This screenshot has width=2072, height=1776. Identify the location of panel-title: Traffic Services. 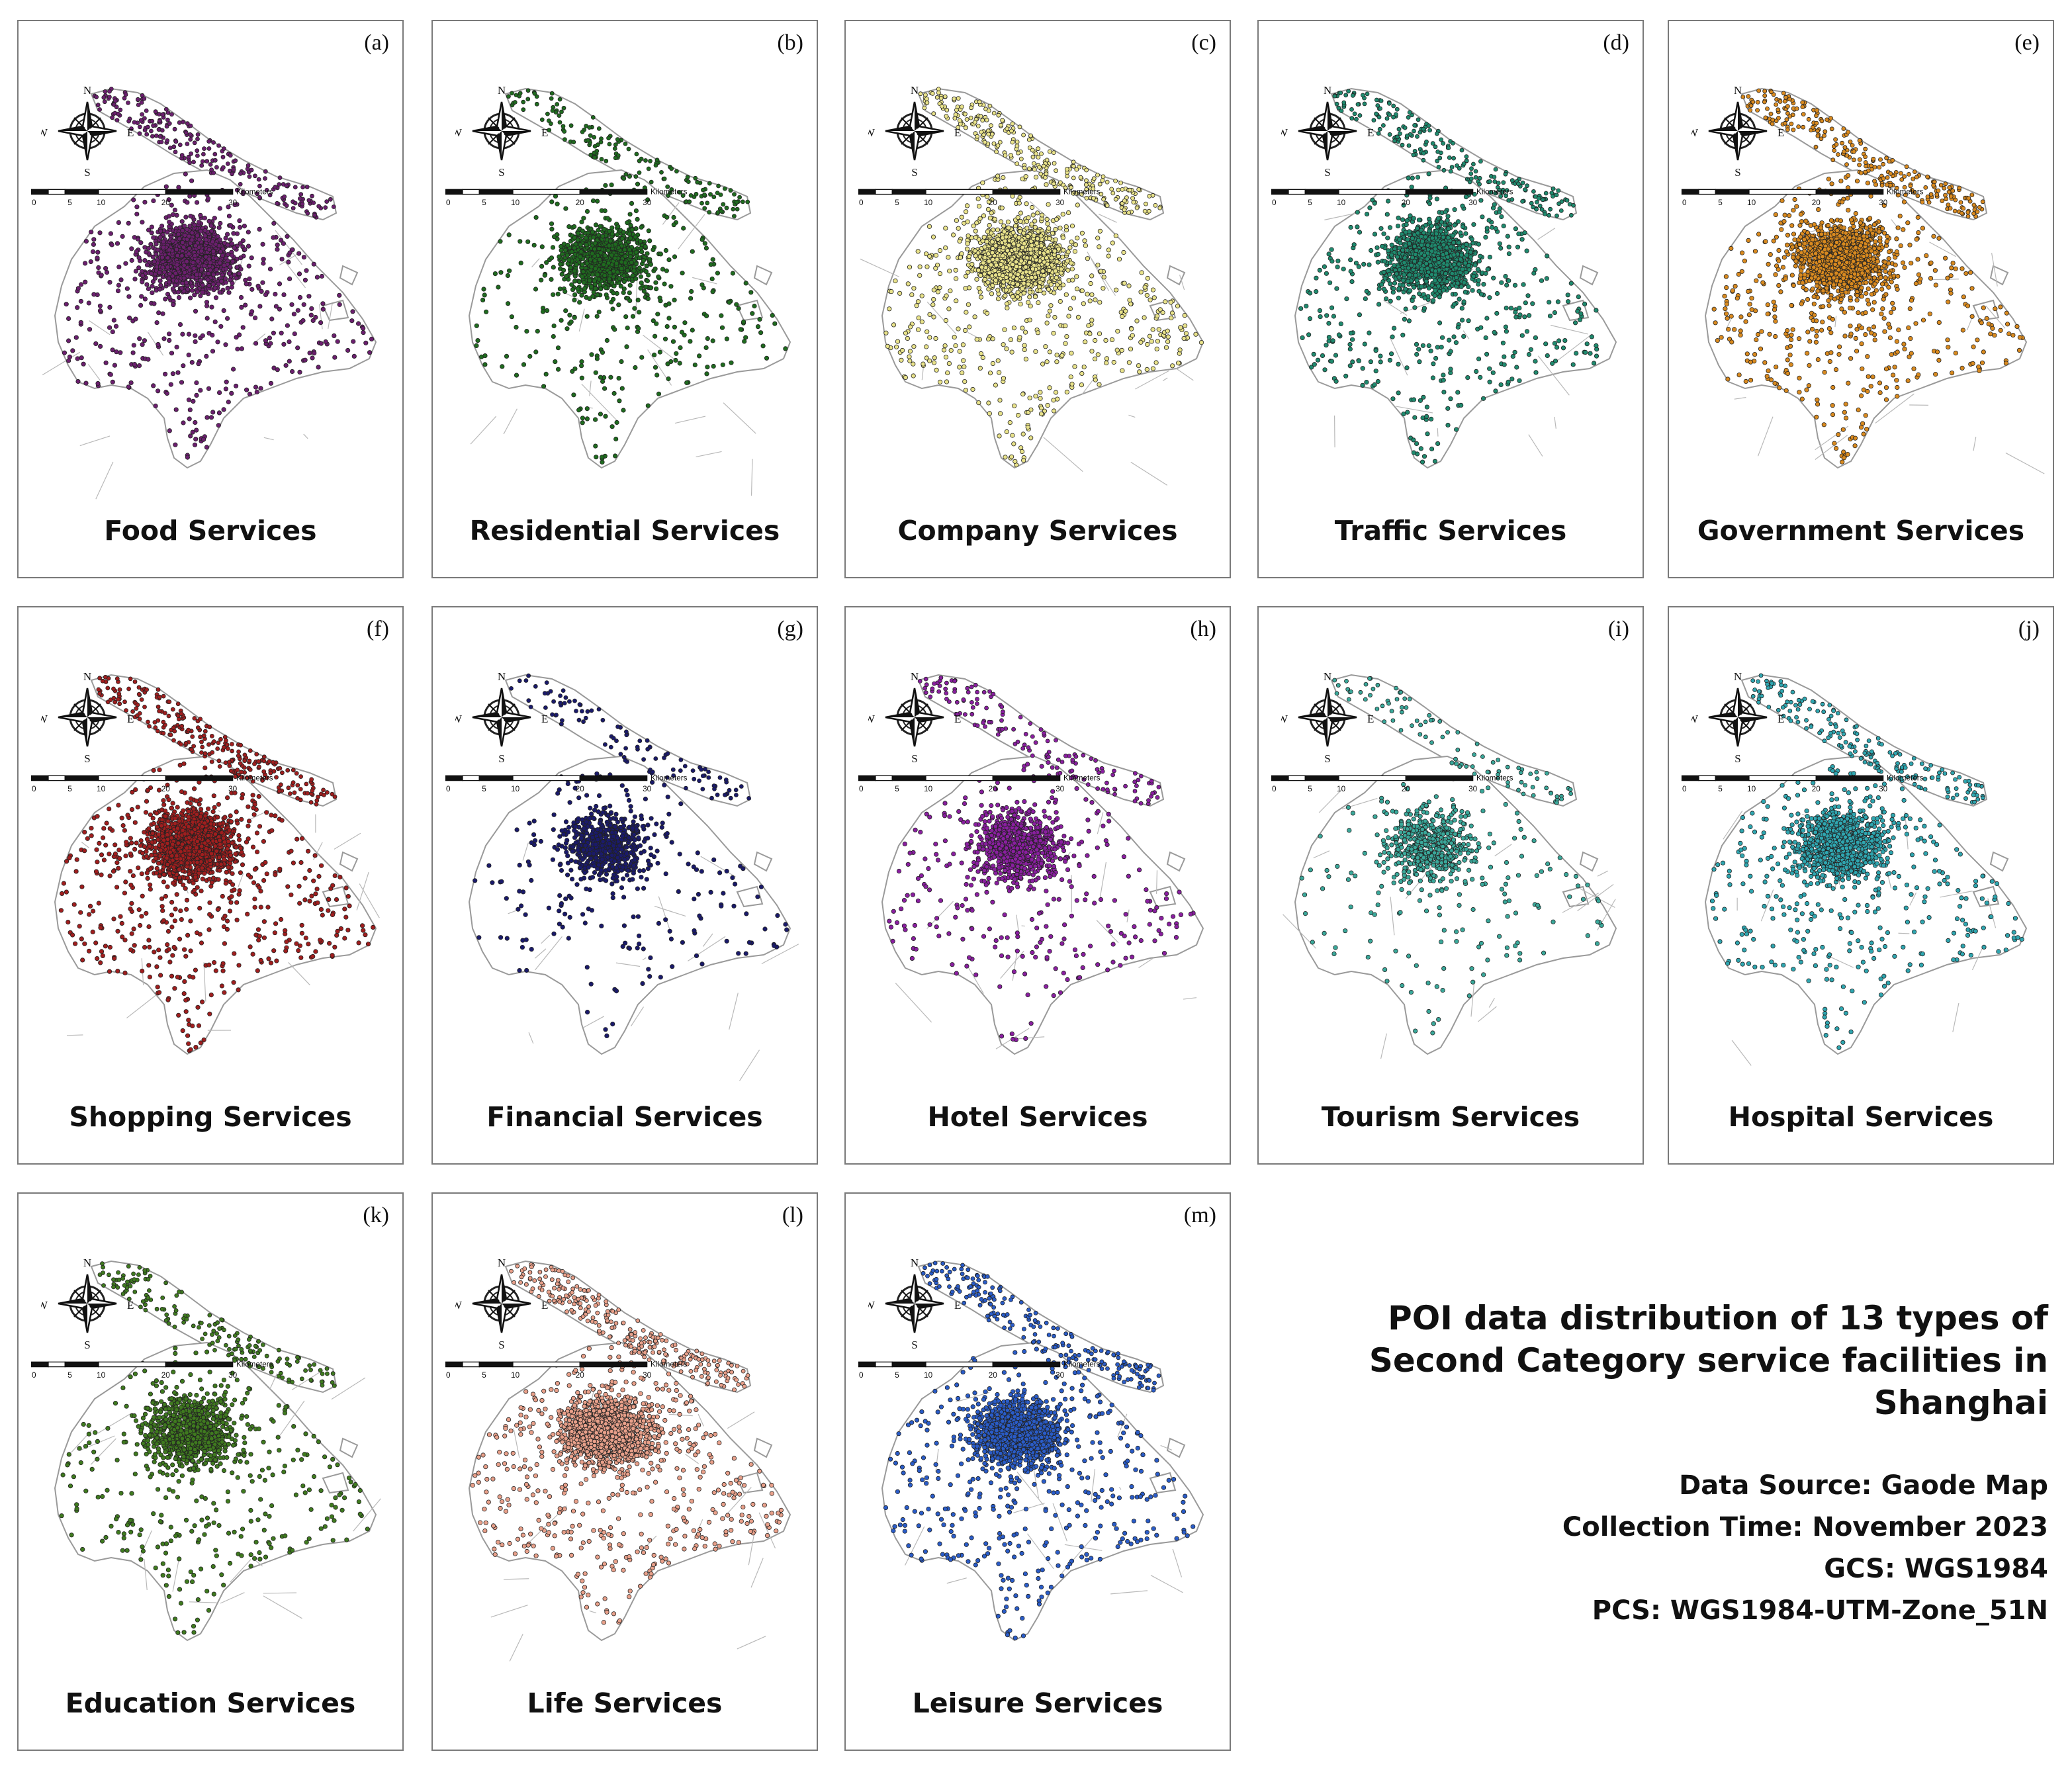
(1451, 531).